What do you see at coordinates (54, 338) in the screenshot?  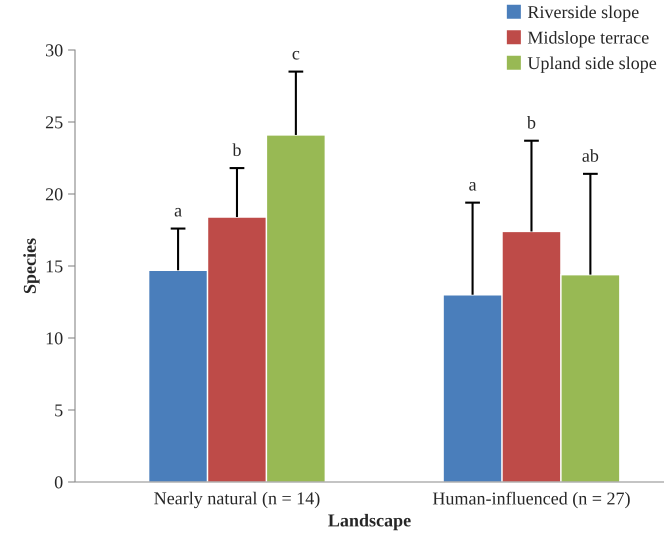 I see `y-tick-label: 10` at bounding box center [54, 338].